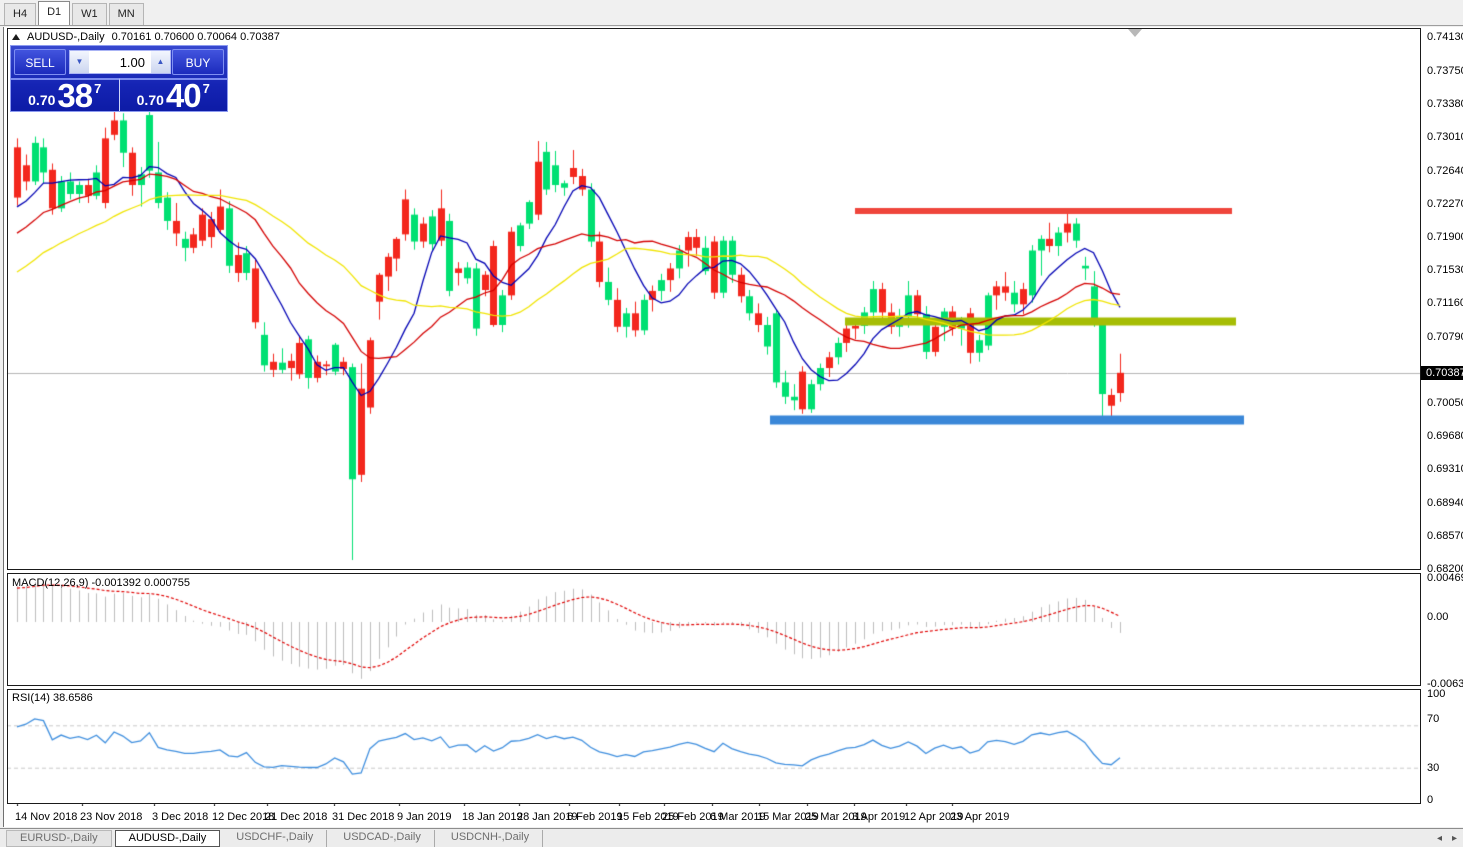  I want to click on price-axis-label: 0.68570, so click(1445, 535).